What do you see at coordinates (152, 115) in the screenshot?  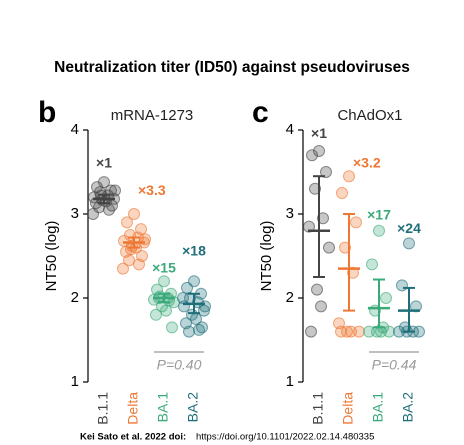 I see `panel-title: mRNA-1273` at bounding box center [152, 115].